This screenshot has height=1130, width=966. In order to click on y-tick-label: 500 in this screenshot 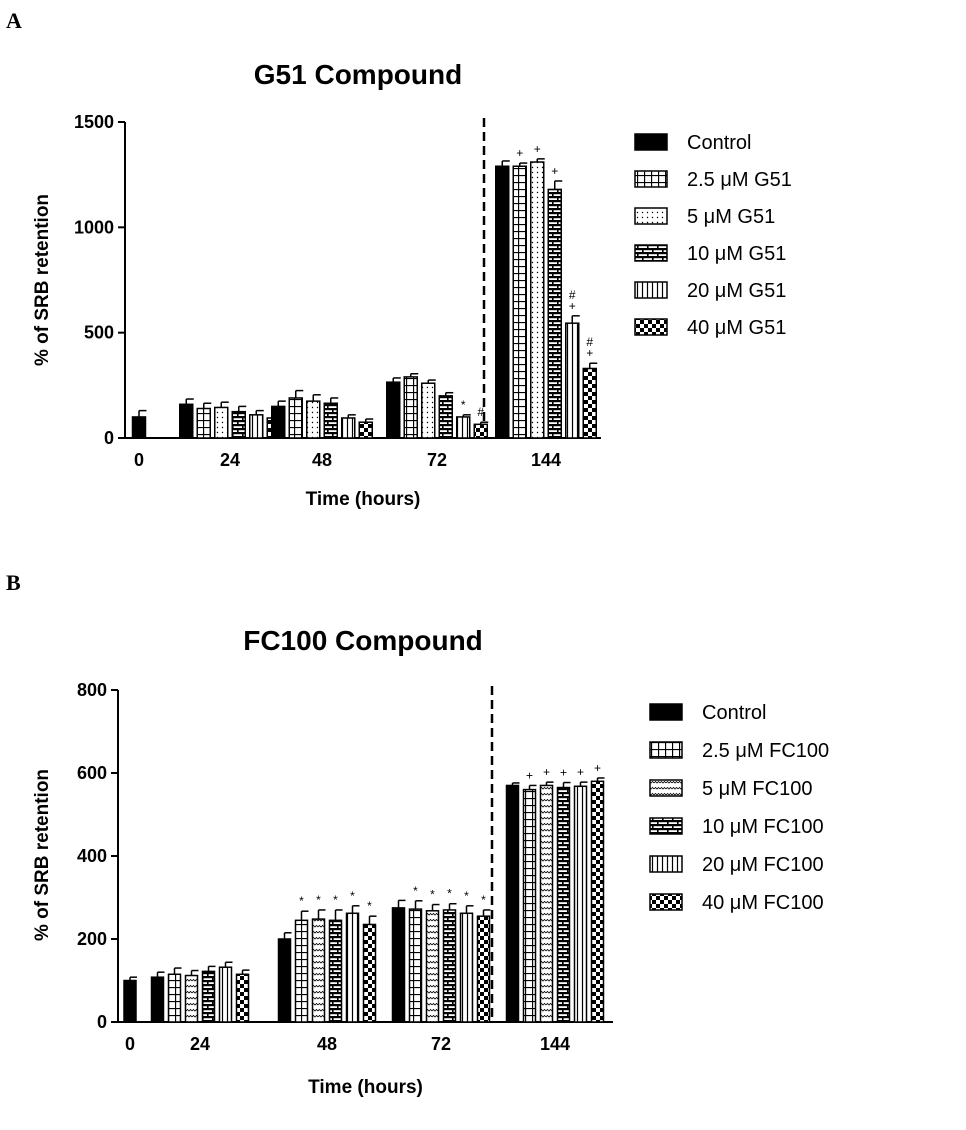, I will do `click(99, 333)`.